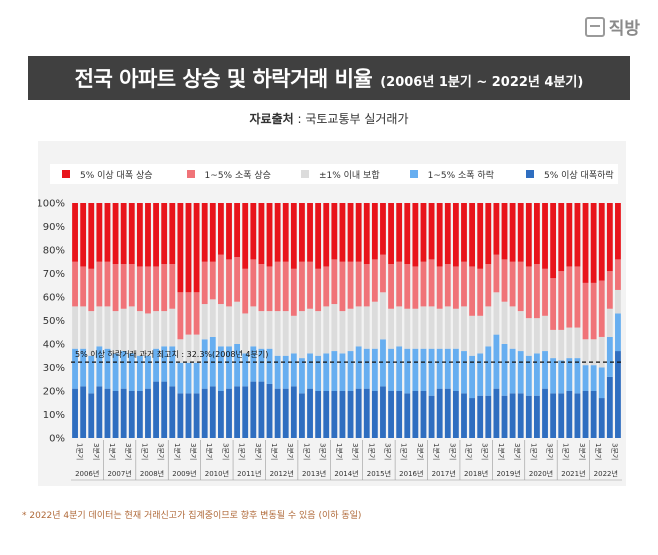 The image size is (658, 555). Describe the element at coordinates (87, 473) in the screenshot. I see `year-tick-label: 2006년` at that location.